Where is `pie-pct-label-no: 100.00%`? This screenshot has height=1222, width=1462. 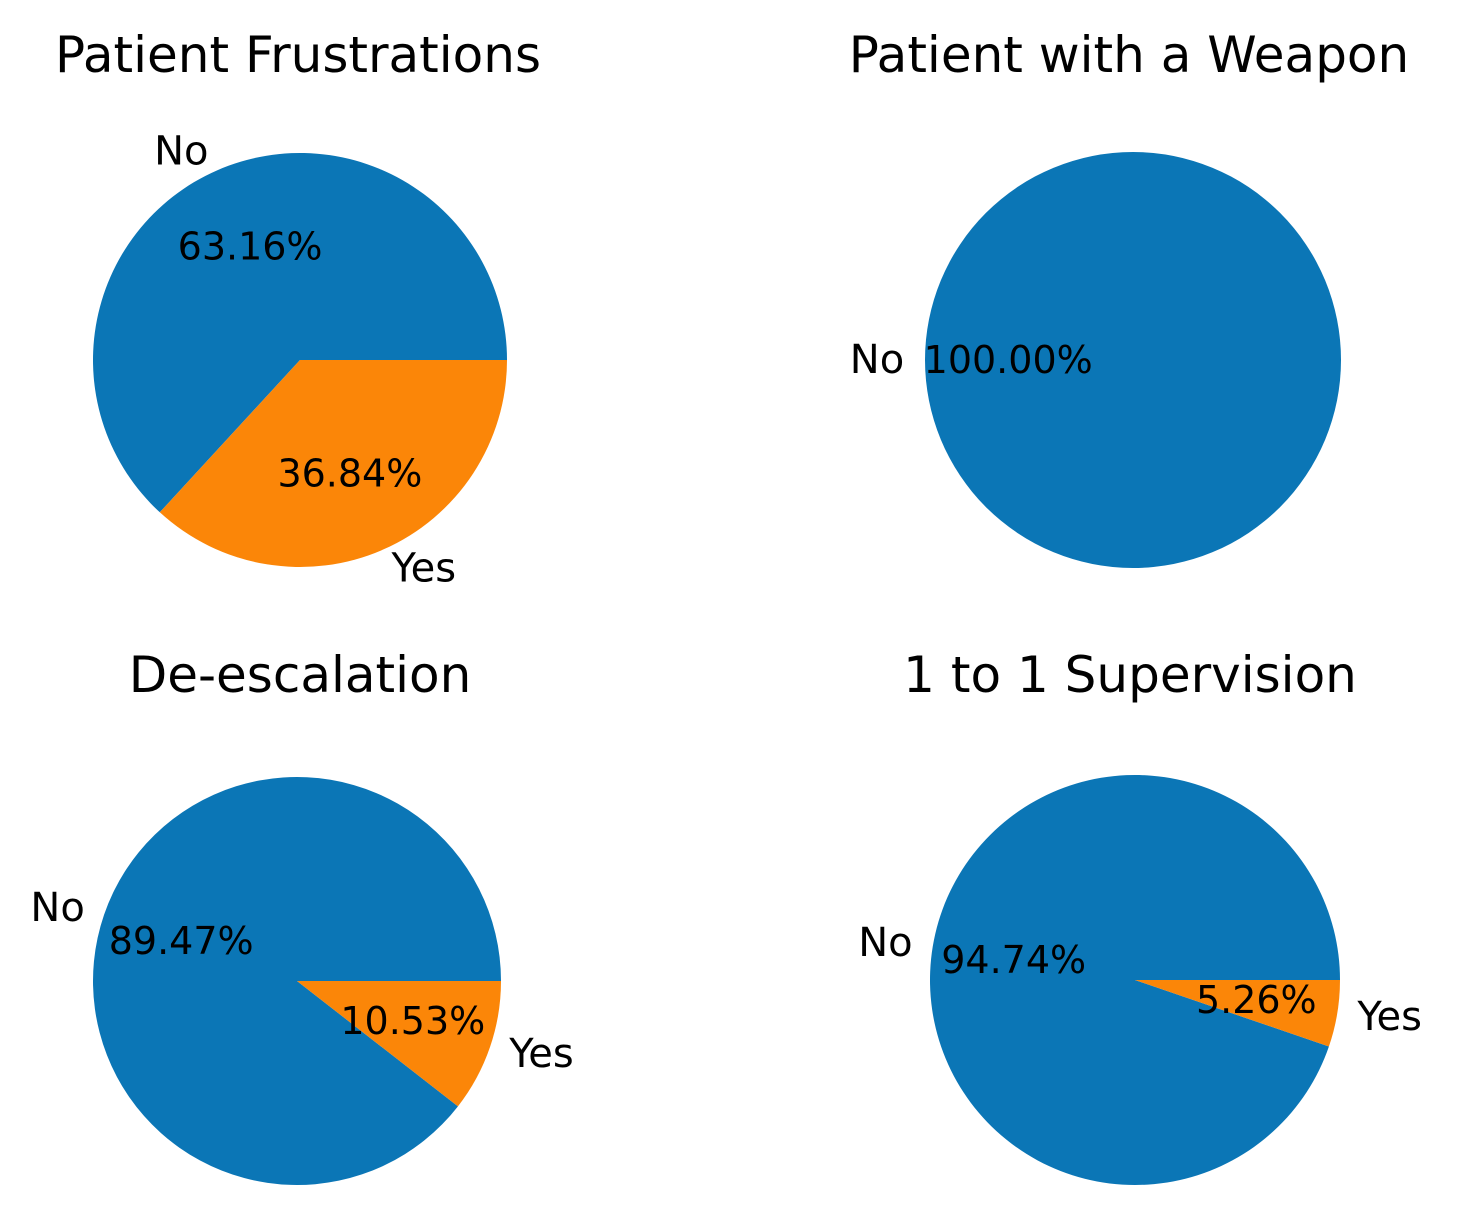 pie-pct-label-no: 100.00% is located at coordinates (1008, 360).